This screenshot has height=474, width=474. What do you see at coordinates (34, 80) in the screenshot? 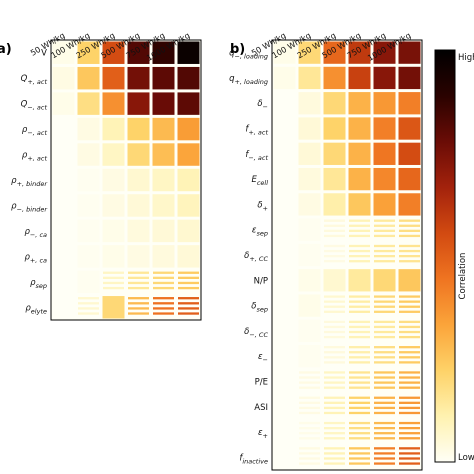
I see `row-label: Q+, act` at bounding box center [34, 80].